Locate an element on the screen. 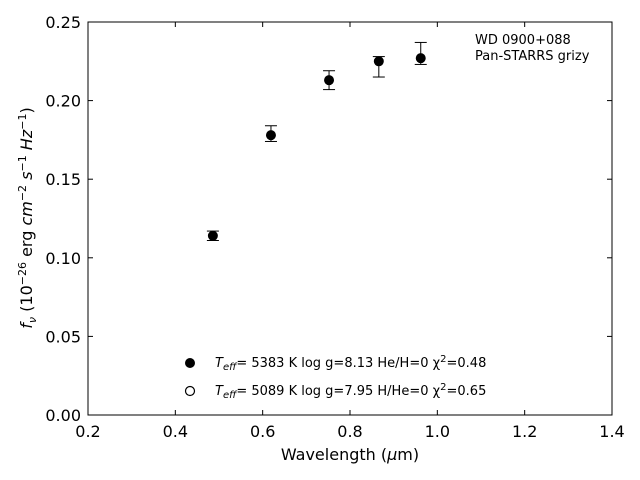 The width and height of the screenshot is (640, 480). y-tick-label: 0.20 is located at coordinates (63, 101).